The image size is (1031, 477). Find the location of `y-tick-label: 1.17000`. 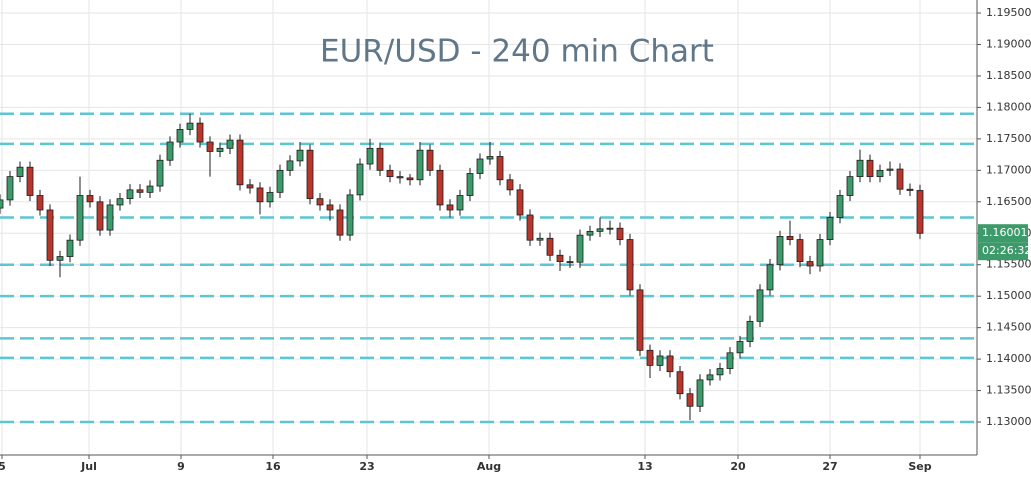

y-tick-label: 1.17000 is located at coordinates (1008, 169).